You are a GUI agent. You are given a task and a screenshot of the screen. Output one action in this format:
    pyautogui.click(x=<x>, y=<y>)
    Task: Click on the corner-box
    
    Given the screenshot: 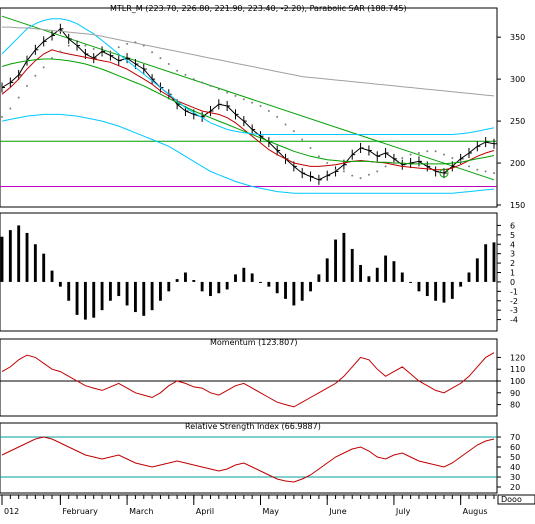 What is the action you would take?
    pyautogui.click(x=516, y=499)
    